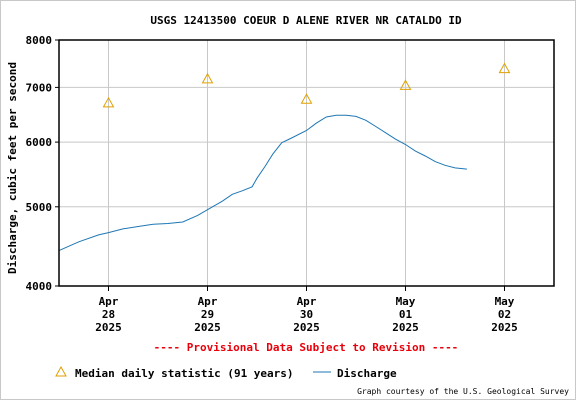 The height and width of the screenshot is (404, 576). What do you see at coordinates (367, 373) in the screenshot?
I see `legend-discharge-label: Discharge` at bounding box center [367, 373].